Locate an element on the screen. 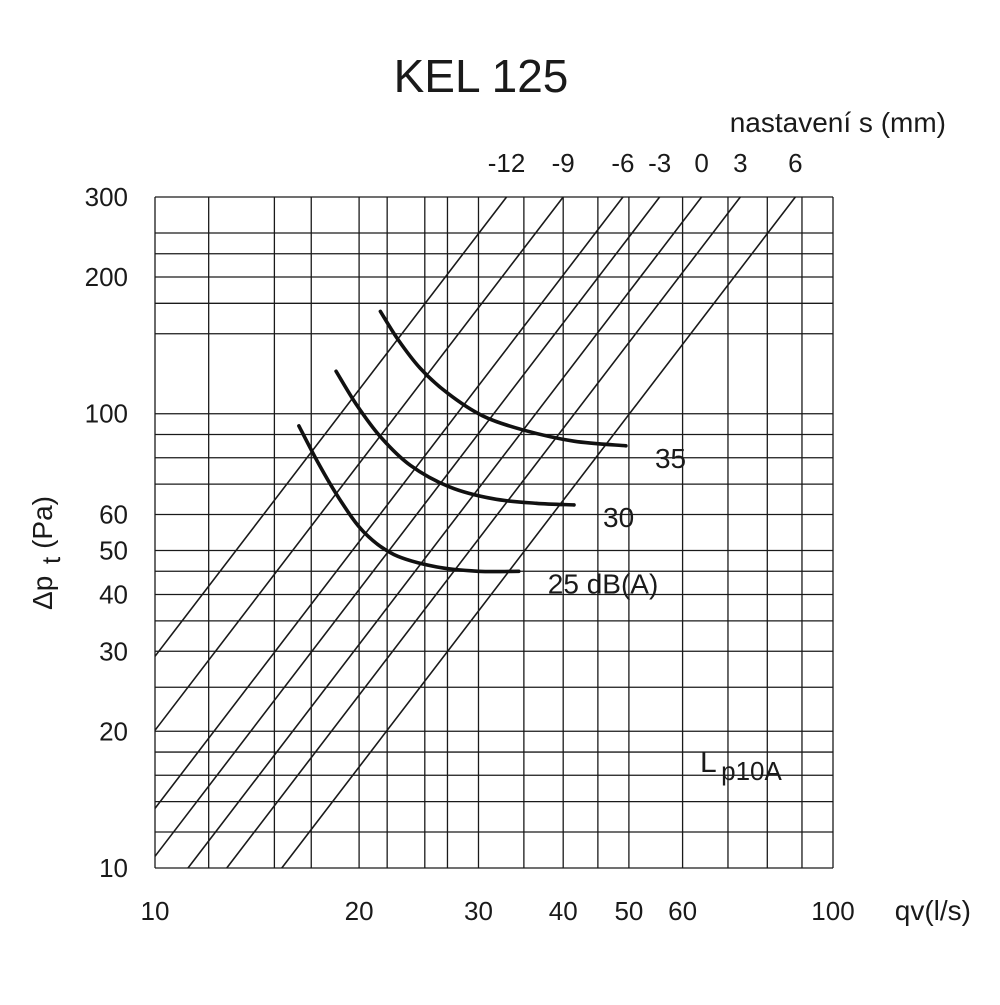  noise-curve-label-30: 30 is located at coordinates (618, 517).